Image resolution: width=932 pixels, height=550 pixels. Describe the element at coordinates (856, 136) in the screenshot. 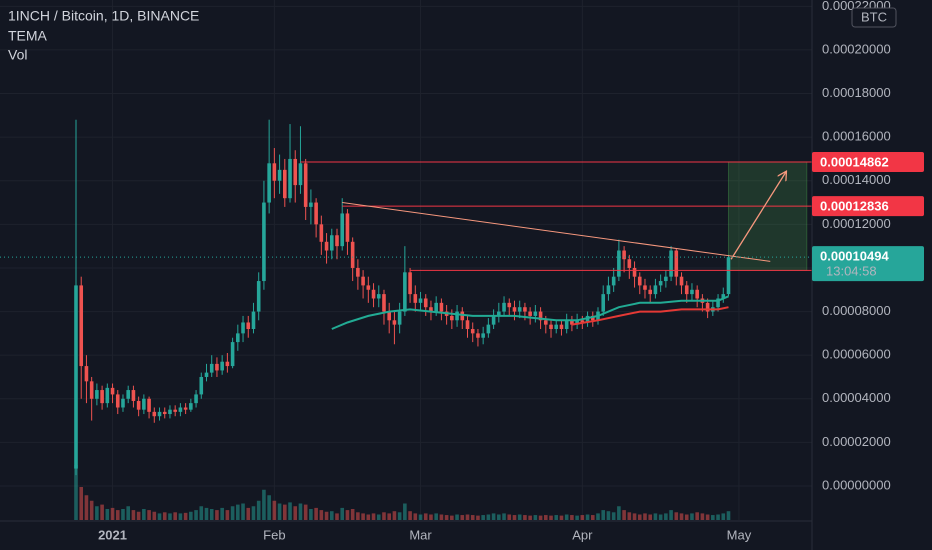

I see `y-tick-label: 0.00016000` at that location.